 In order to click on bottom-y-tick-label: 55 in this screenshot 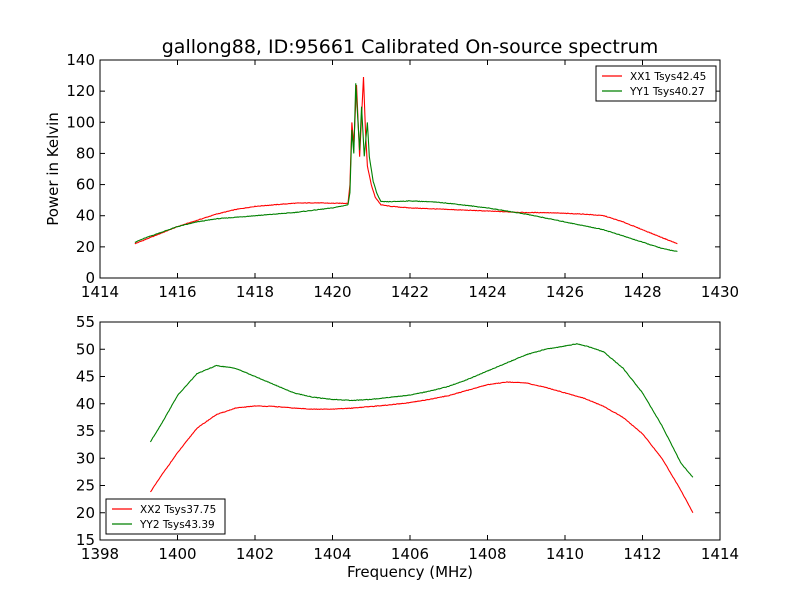, I will do `click(85, 322)`.